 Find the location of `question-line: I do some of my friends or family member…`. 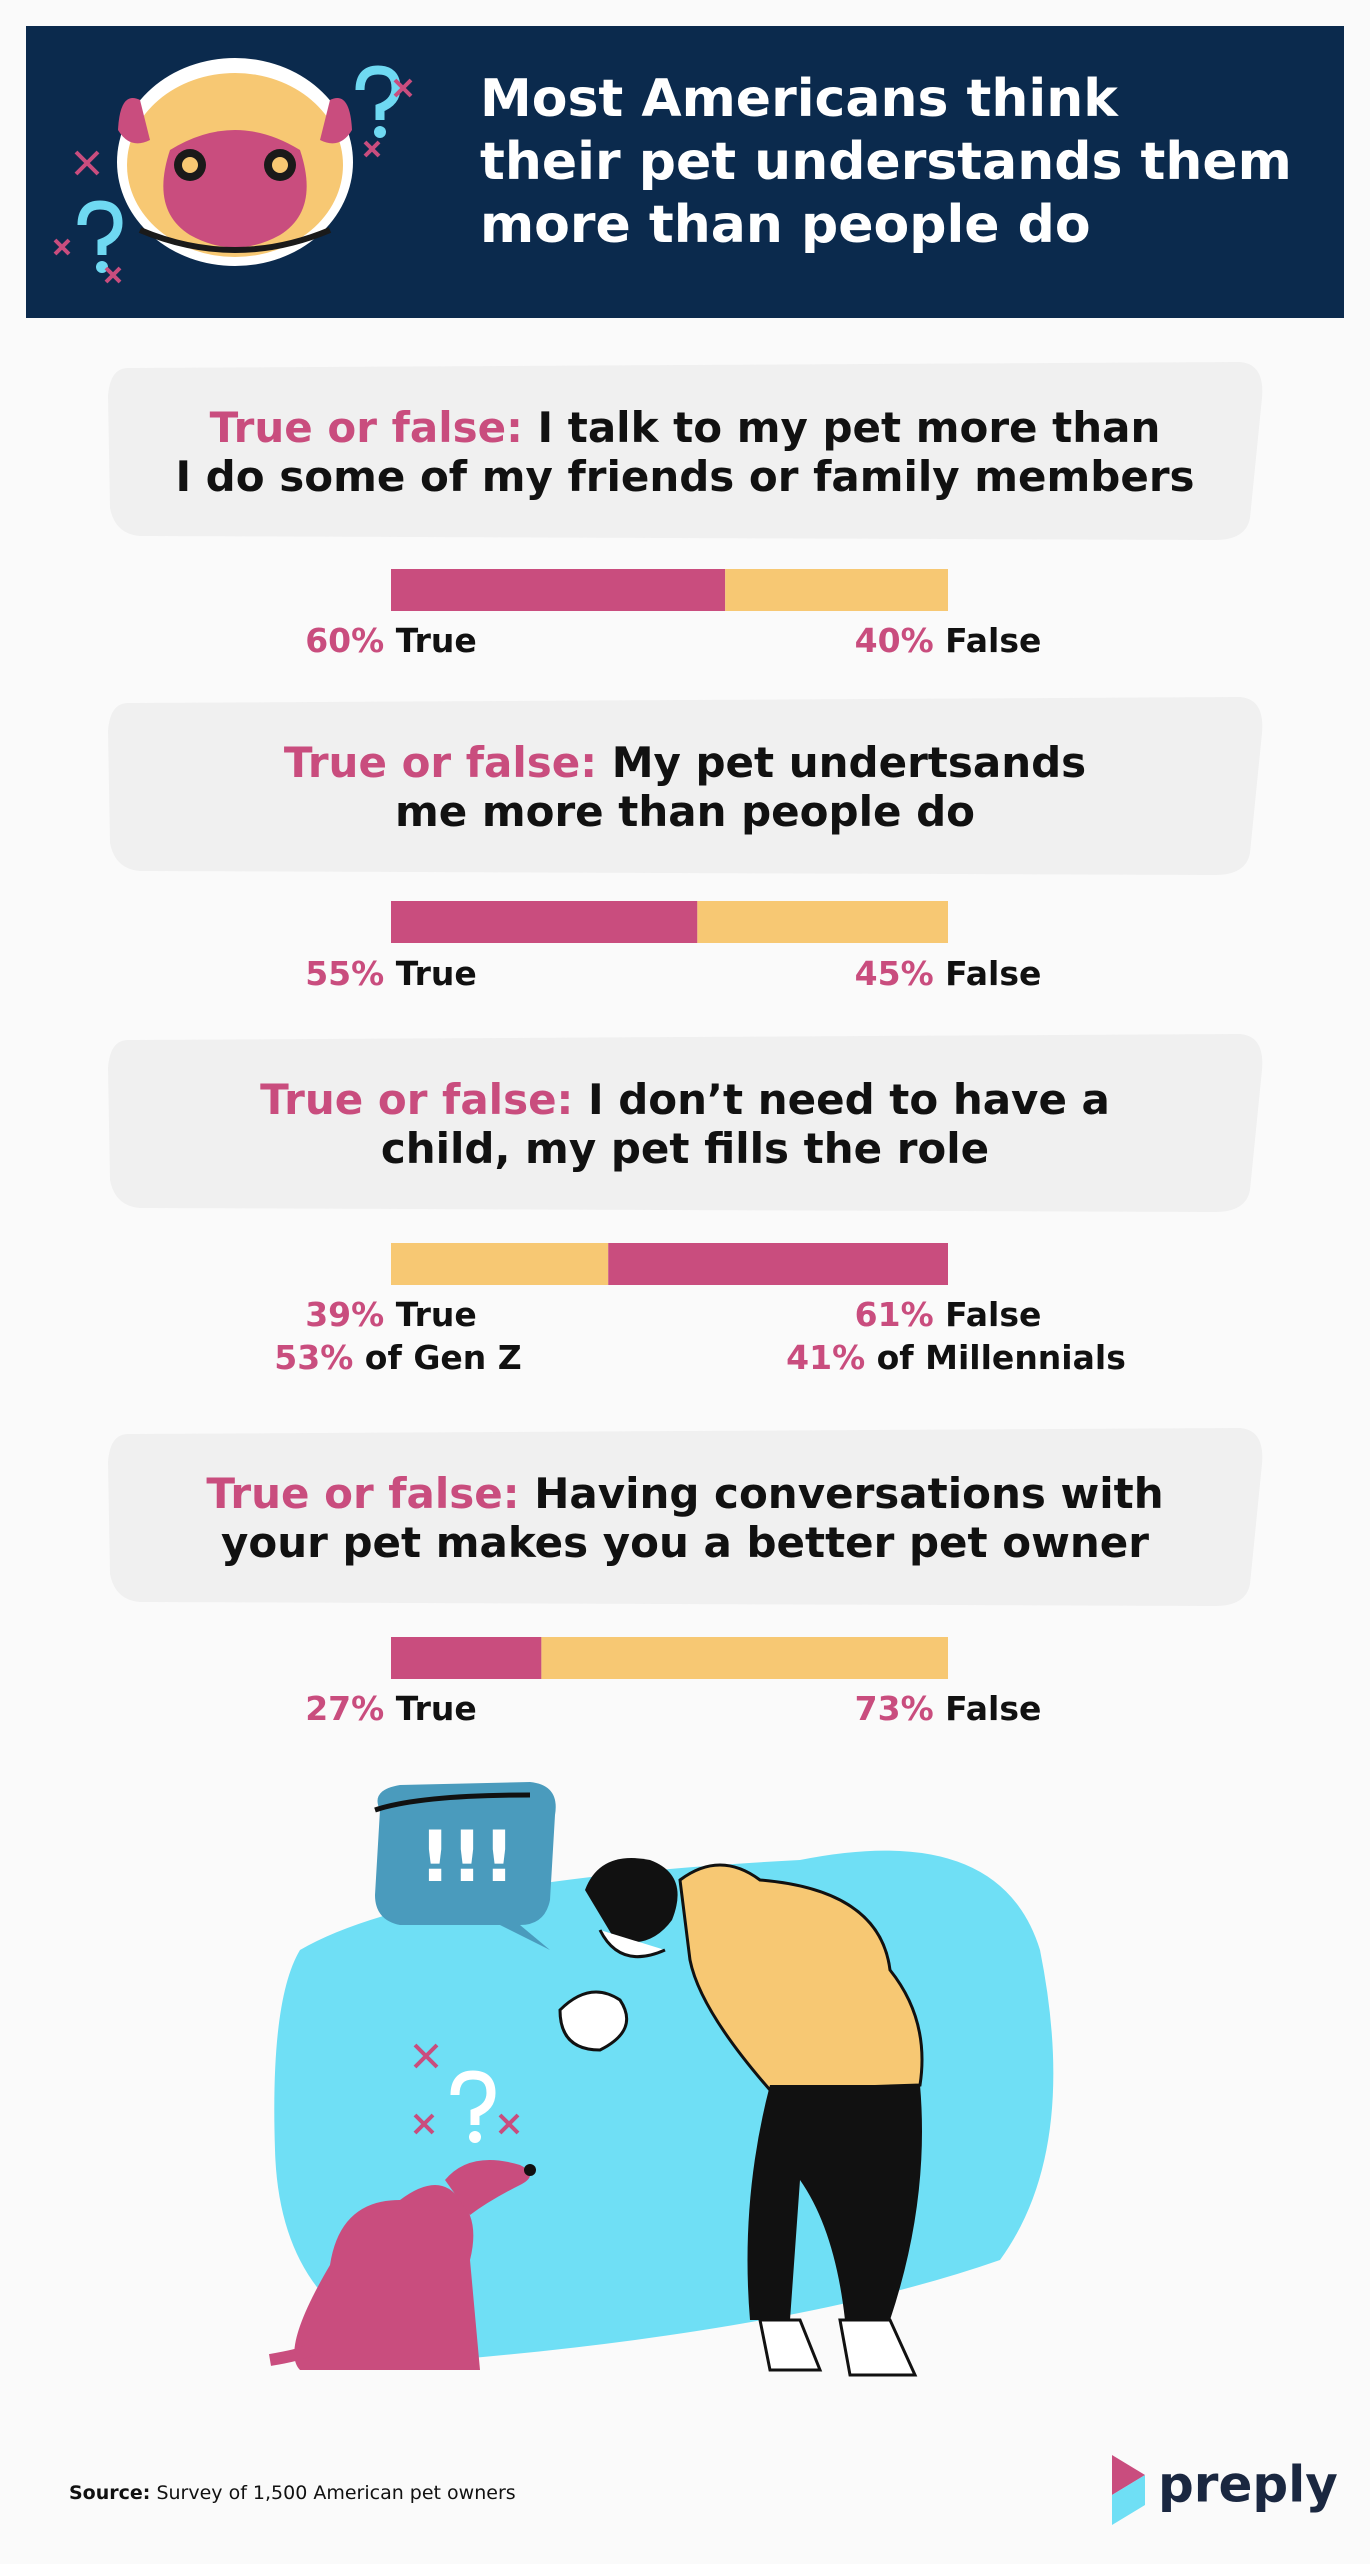

question-line: I do some of my friends or family member… is located at coordinates (684, 476).